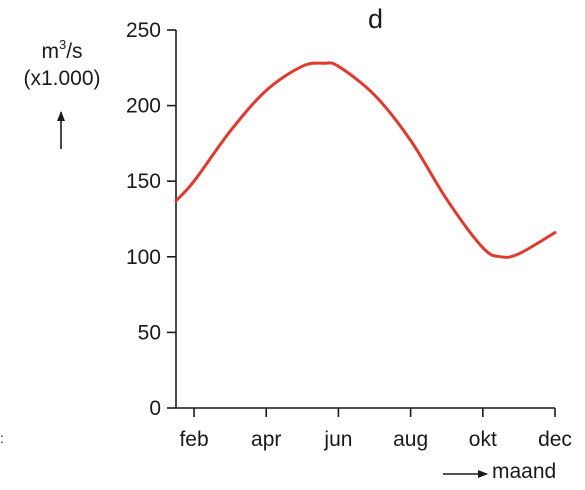 The height and width of the screenshot is (490, 585). I want to click on y-axis-ticks: 0 50 100 150 200 250, so click(151, 219).